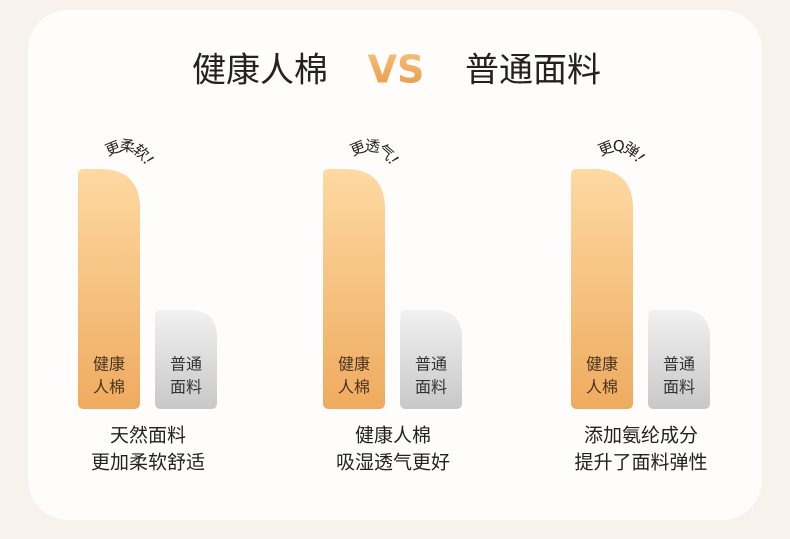 This screenshot has height=539, width=790. What do you see at coordinates (641, 436) in the screenshot?
I see `caption: 添加氨纶成分` at bounding box center [641, 436].